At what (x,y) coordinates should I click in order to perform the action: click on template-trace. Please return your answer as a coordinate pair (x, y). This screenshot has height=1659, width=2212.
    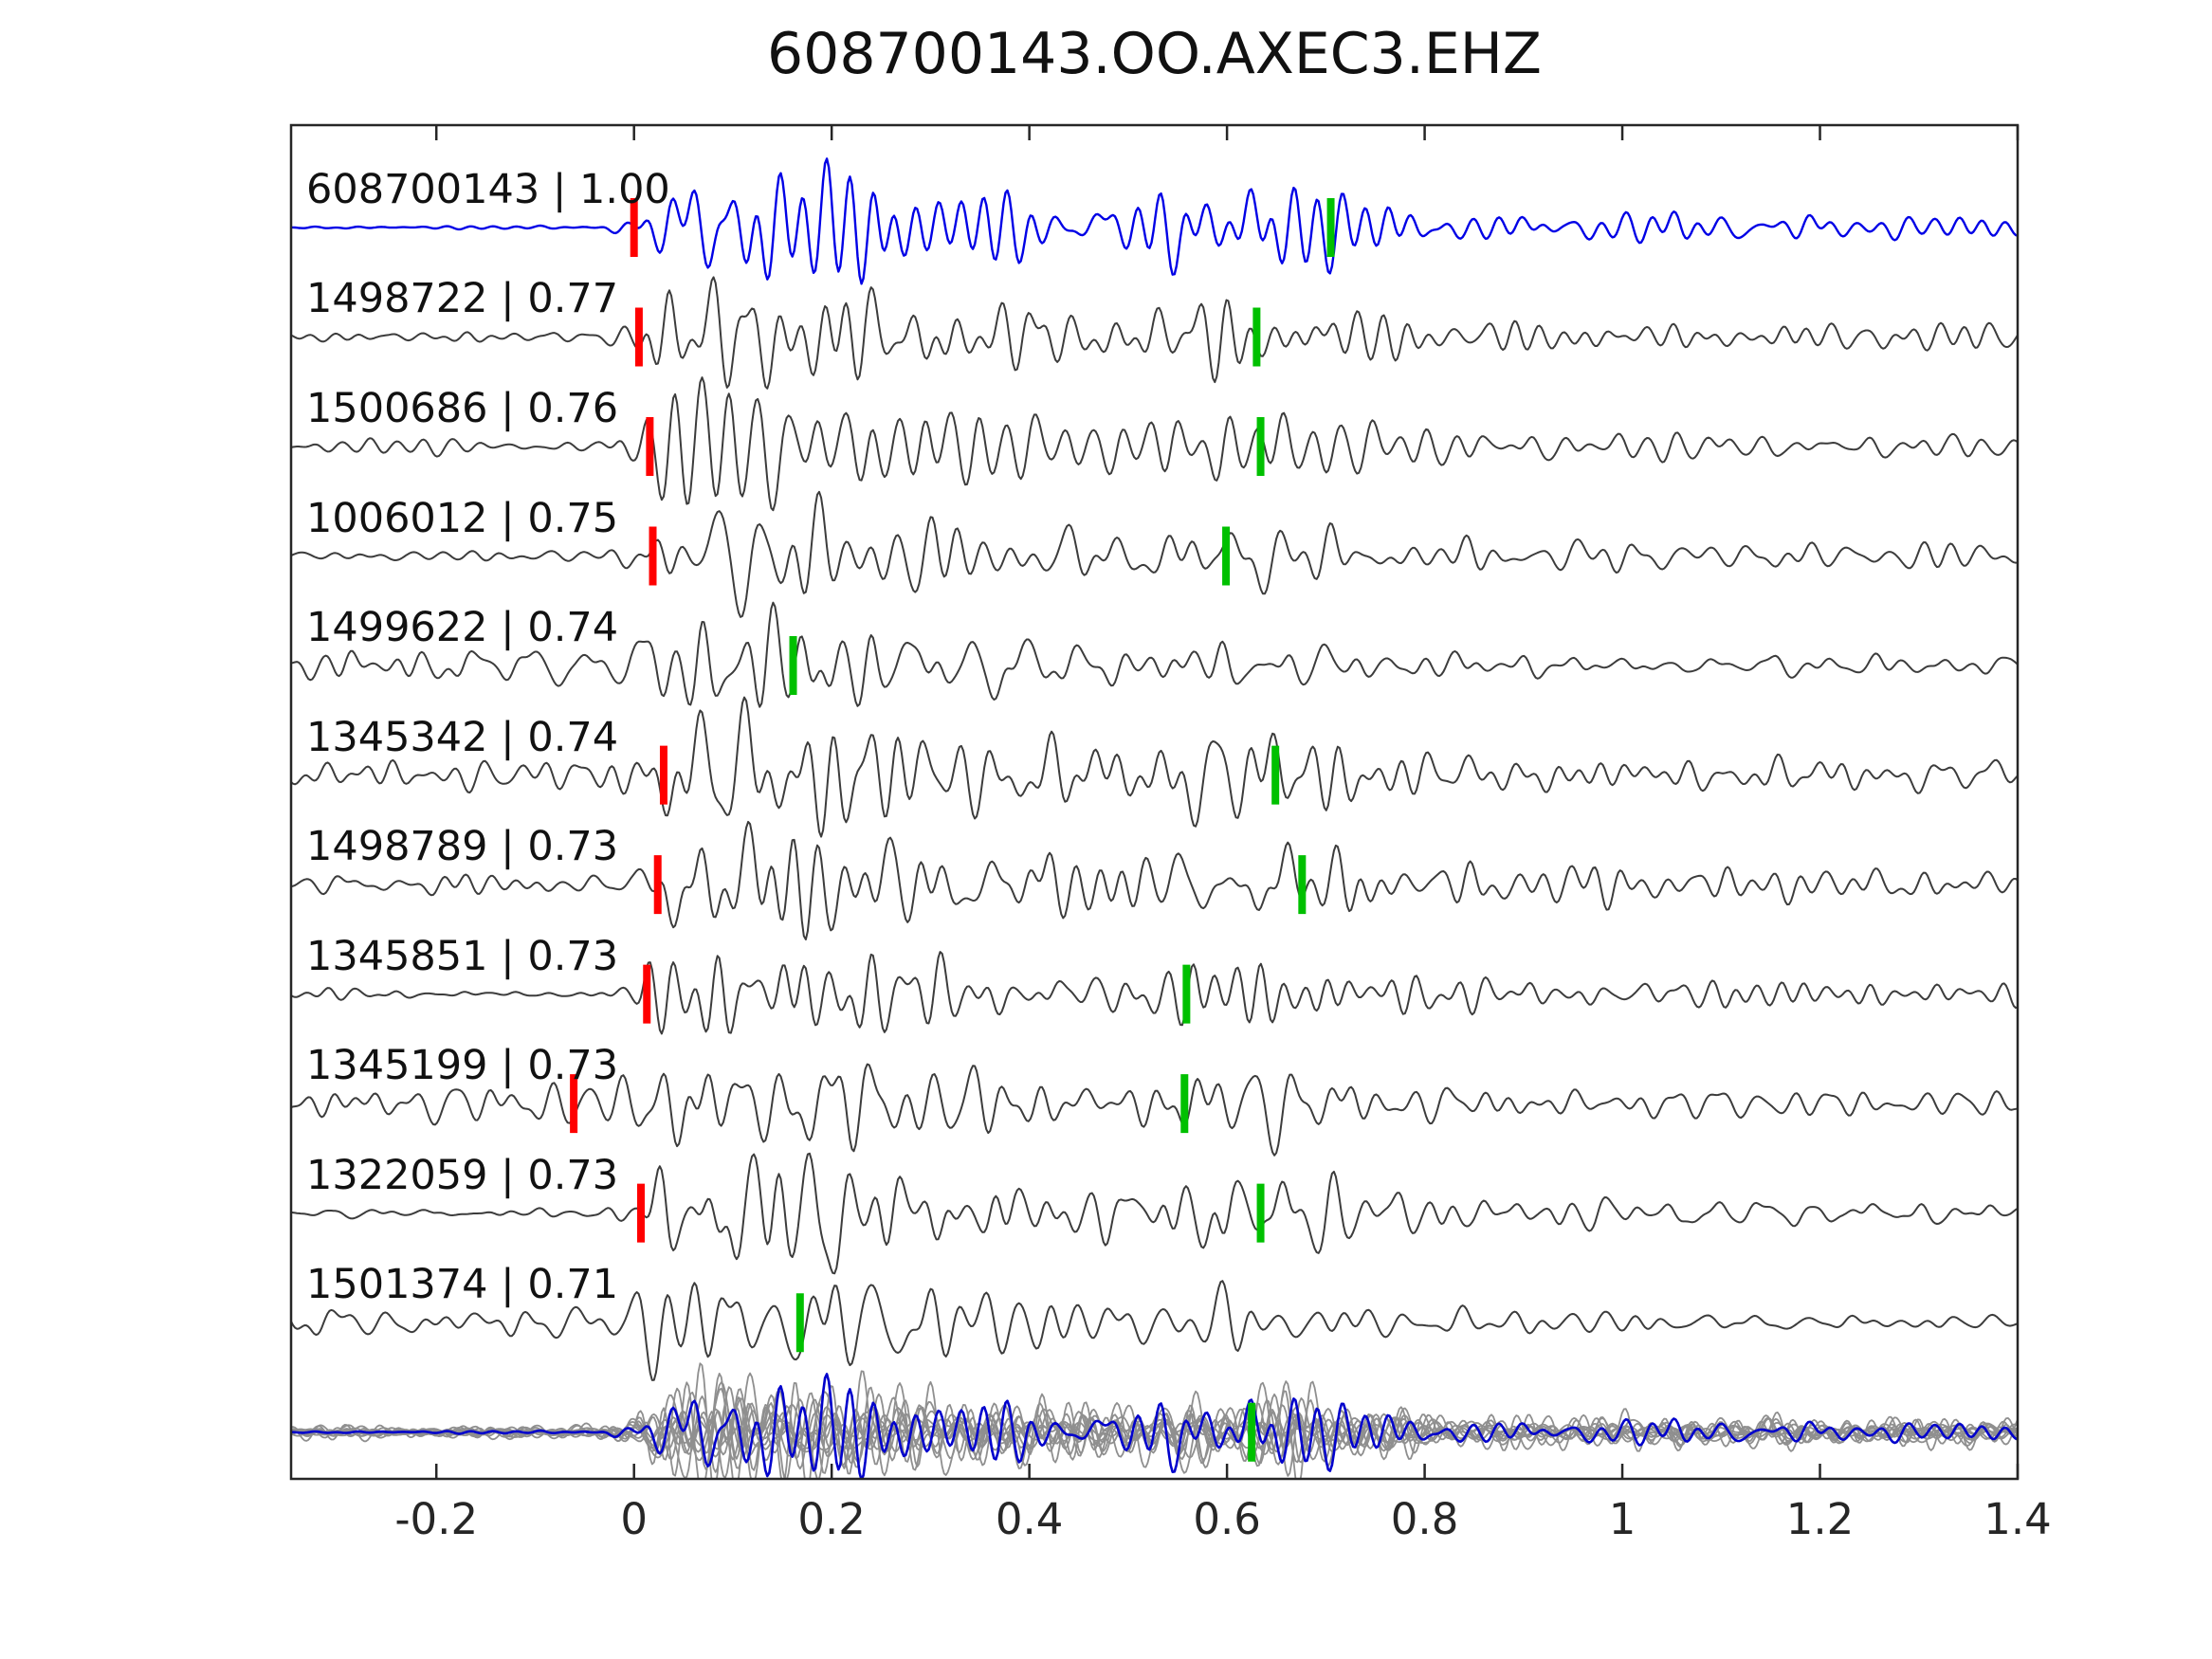
    Looking at the image, I should click on (1154, 221).